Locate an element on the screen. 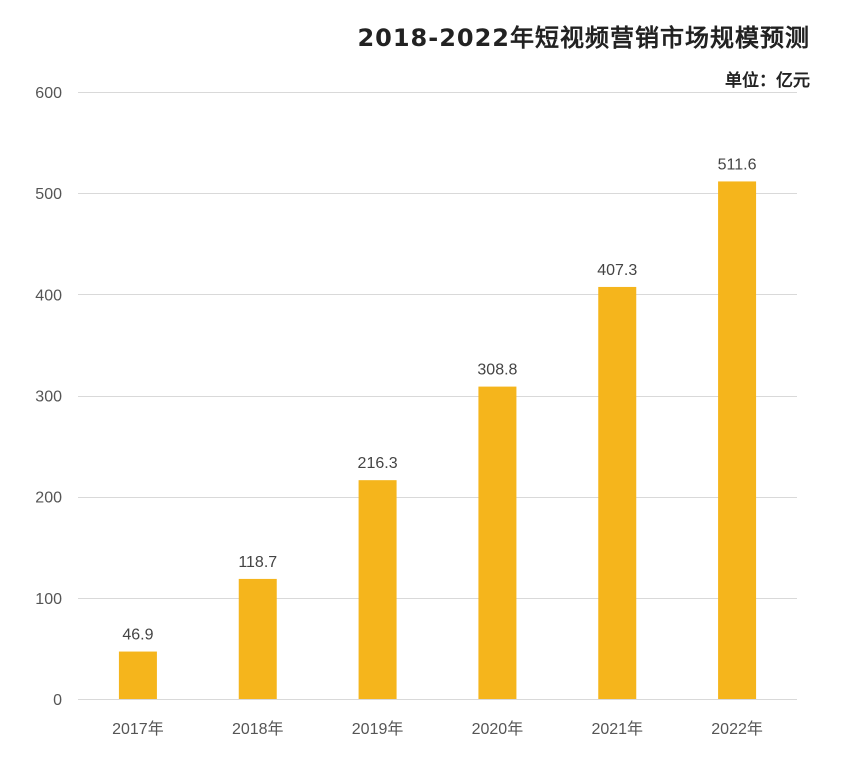  chart-title: 2018-2022年短视频营销市场规模预测 is located at coordinates (583, 38).